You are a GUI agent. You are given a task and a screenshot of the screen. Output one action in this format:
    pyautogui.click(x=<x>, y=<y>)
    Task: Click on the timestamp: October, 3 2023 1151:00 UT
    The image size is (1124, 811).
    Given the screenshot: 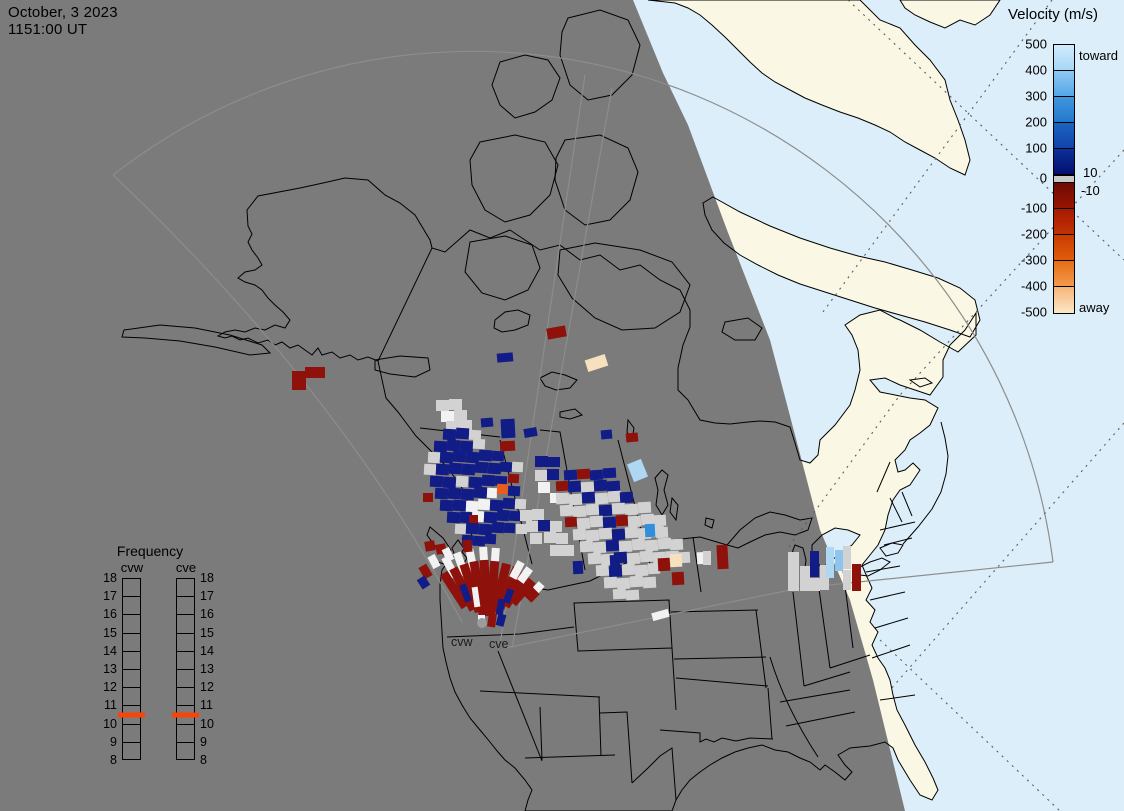 What is the action you would take?
    pyautogui.click(x=63, y=21)
    